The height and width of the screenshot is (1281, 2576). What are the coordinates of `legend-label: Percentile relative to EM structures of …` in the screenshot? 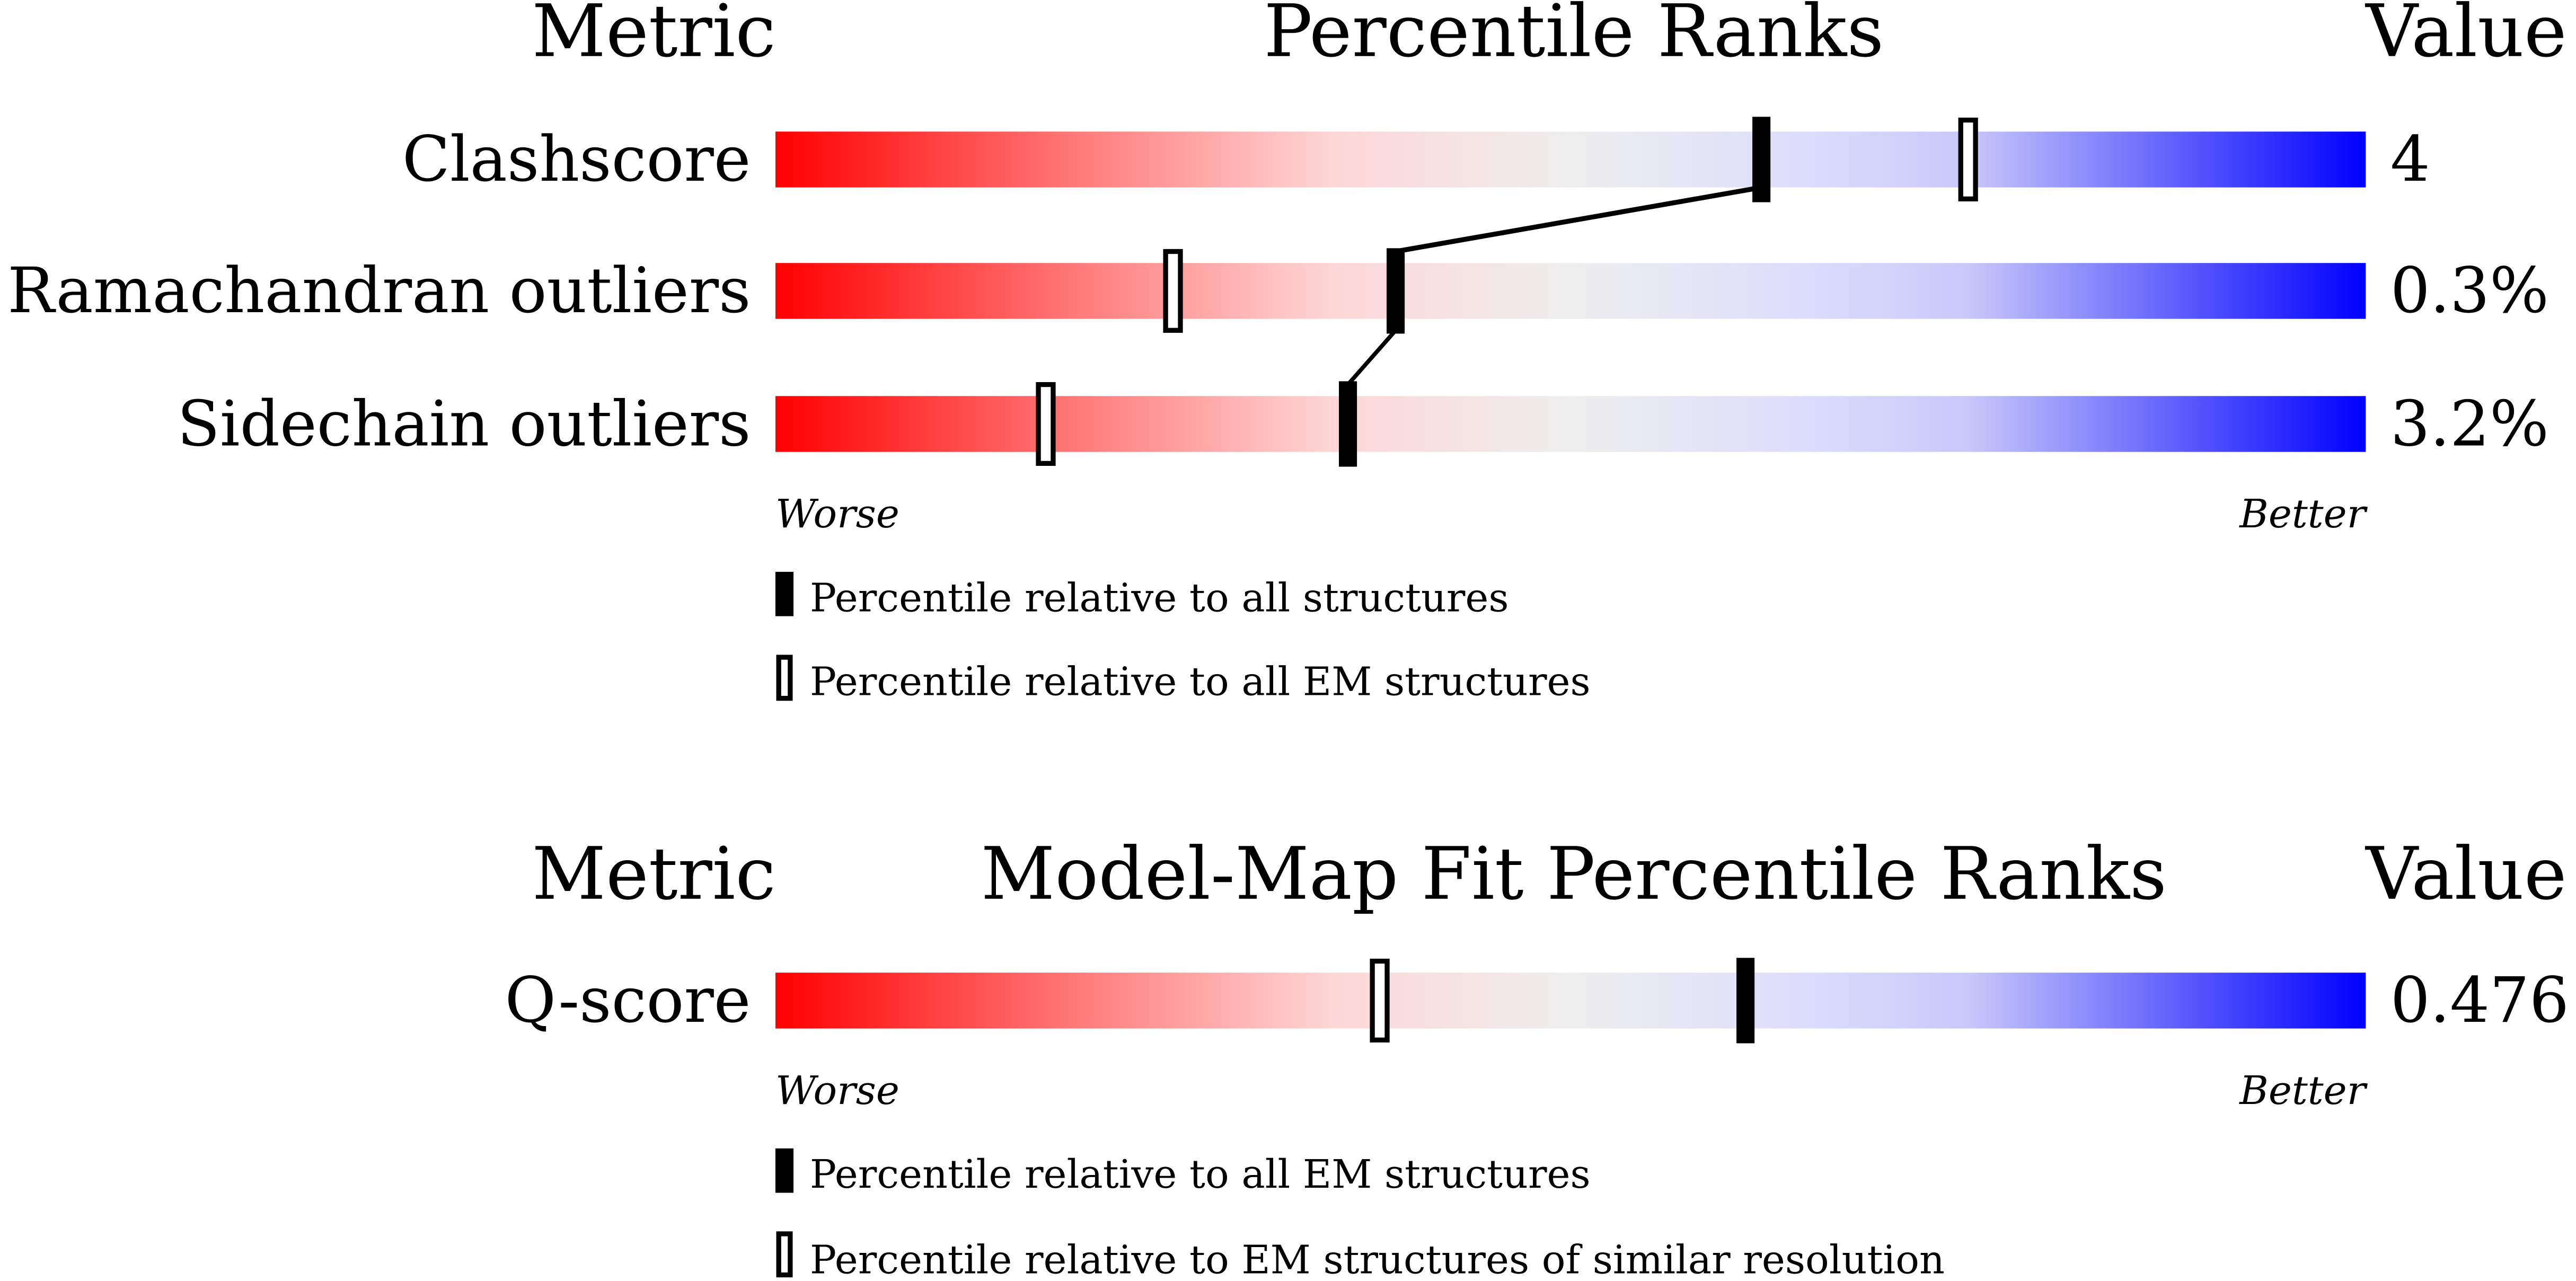 It's located at (1377, 1257).